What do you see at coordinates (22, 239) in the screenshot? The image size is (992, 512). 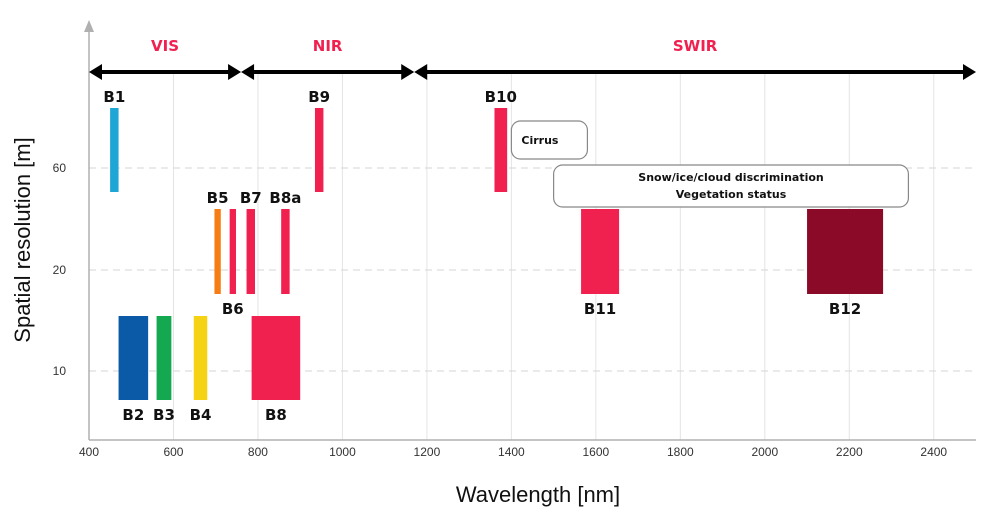 I see `y-axis-title: Spatial resolution [m]` at bounding box center [22, 239].